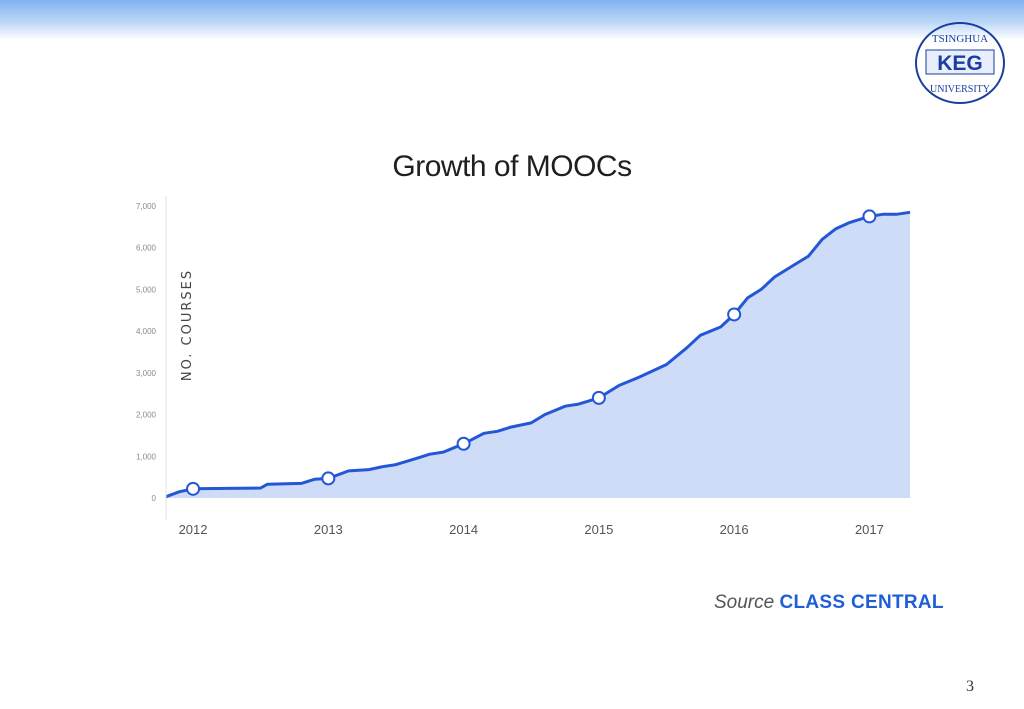 Image resolution: width=1024 pixels, height=709 pixels. I want to click on page-number: 3, so click(970, 686).